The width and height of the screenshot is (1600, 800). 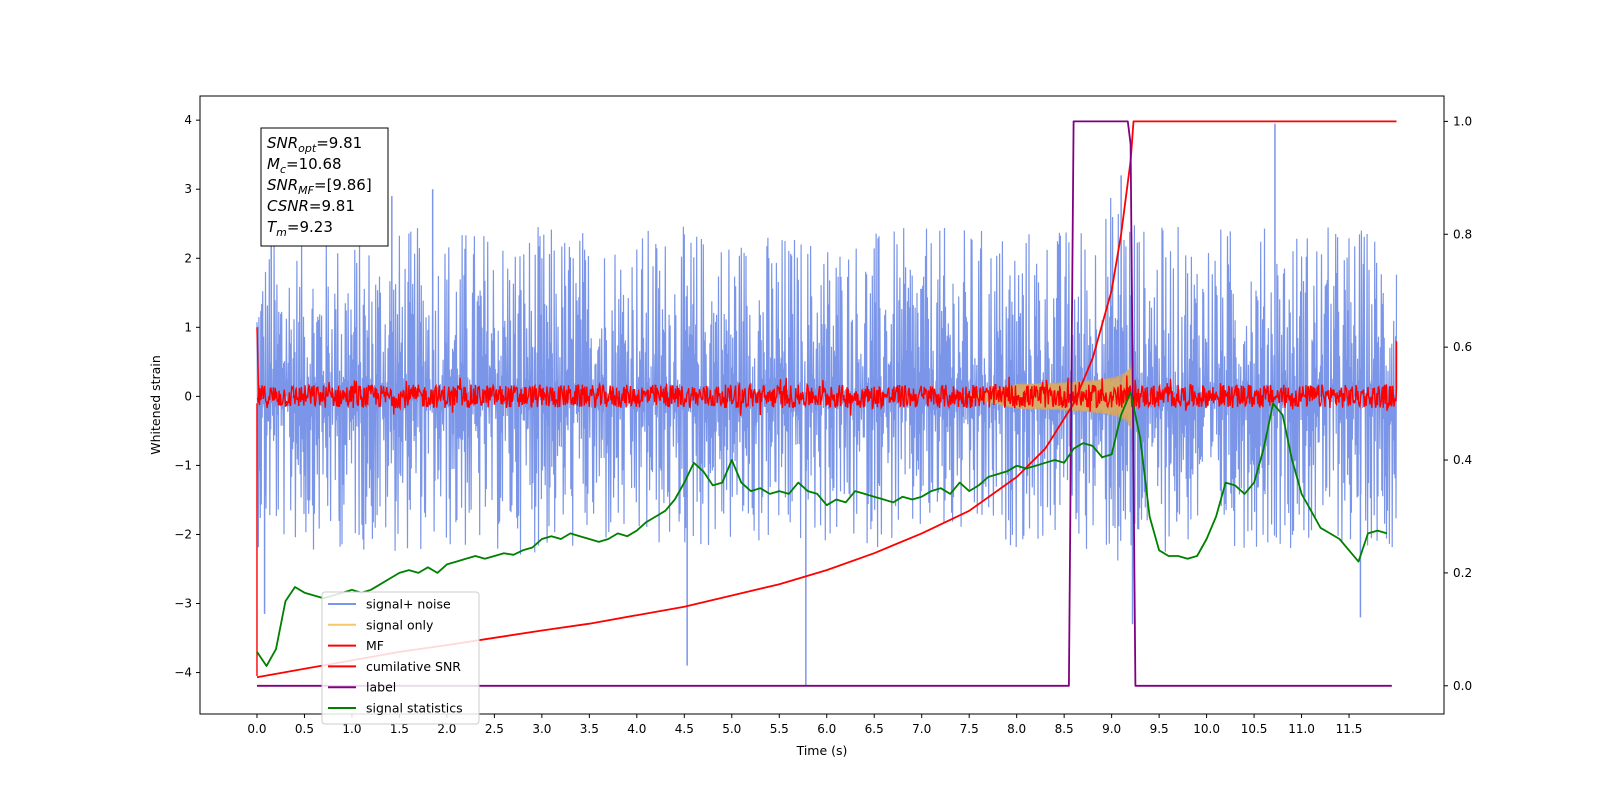 I want to click on stats-line: CSNR=9.81, so click(x=311, y=206).